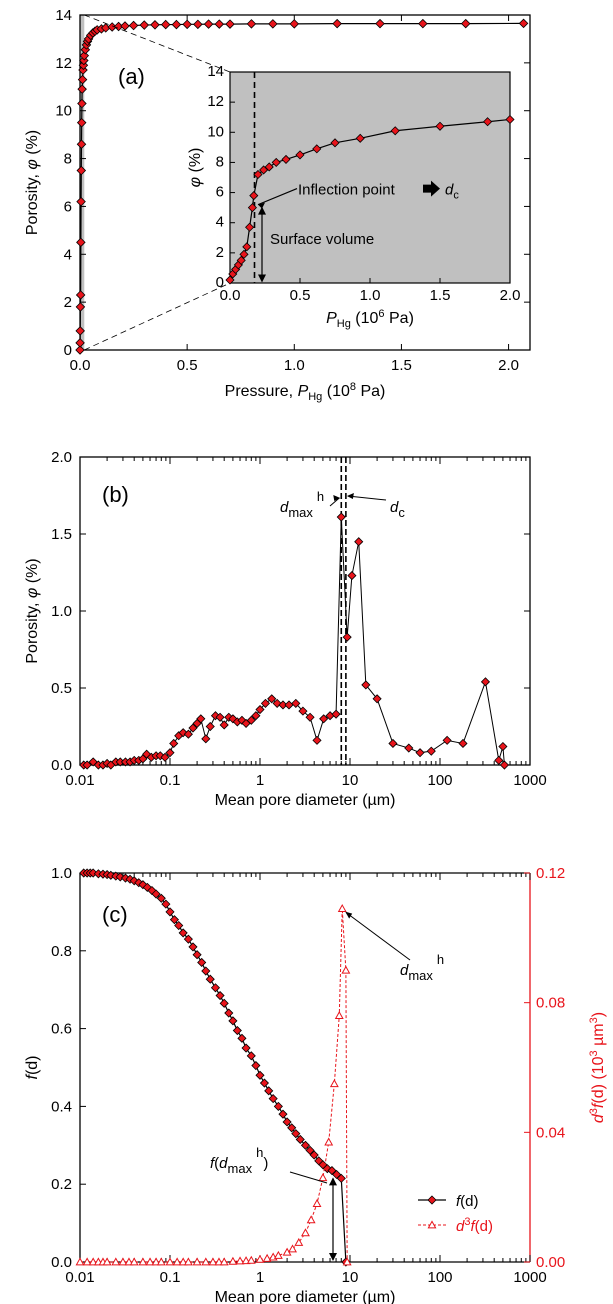  Describe the element at coordinates (61, 765) in the screenshot. I see `y-tick-label: 0.0` at that location.